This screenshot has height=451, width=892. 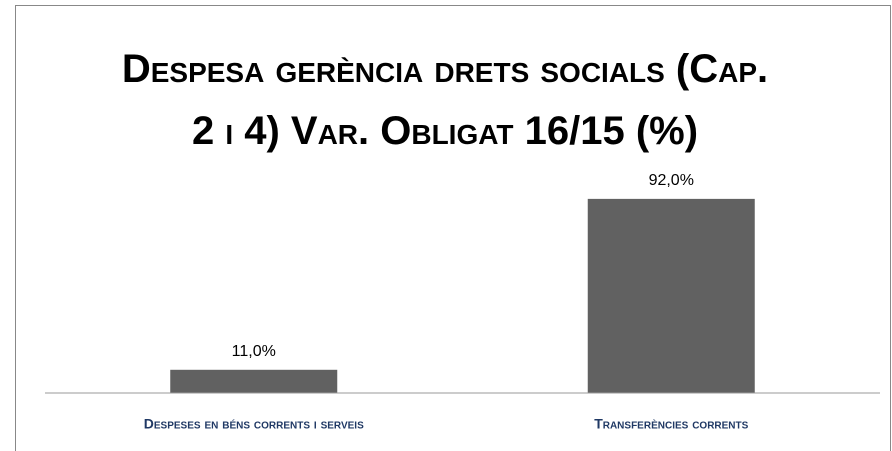 What do you see at coordinates (671, 180) in the screenshot?
I see `data-label: 92,0%` at bounding box center [671, 180].